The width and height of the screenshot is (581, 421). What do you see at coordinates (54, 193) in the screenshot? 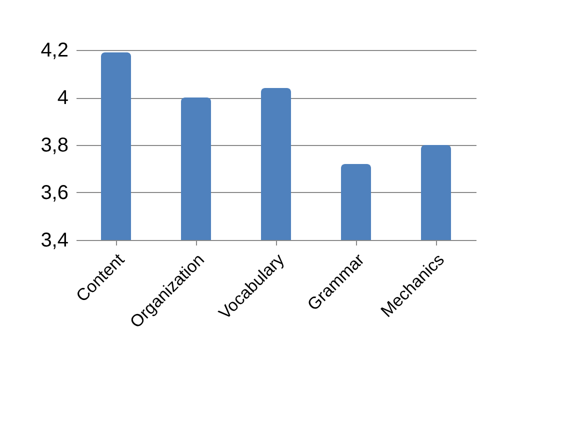
I see `y-tick-label: 3,6` at bounding box center [54, 193].